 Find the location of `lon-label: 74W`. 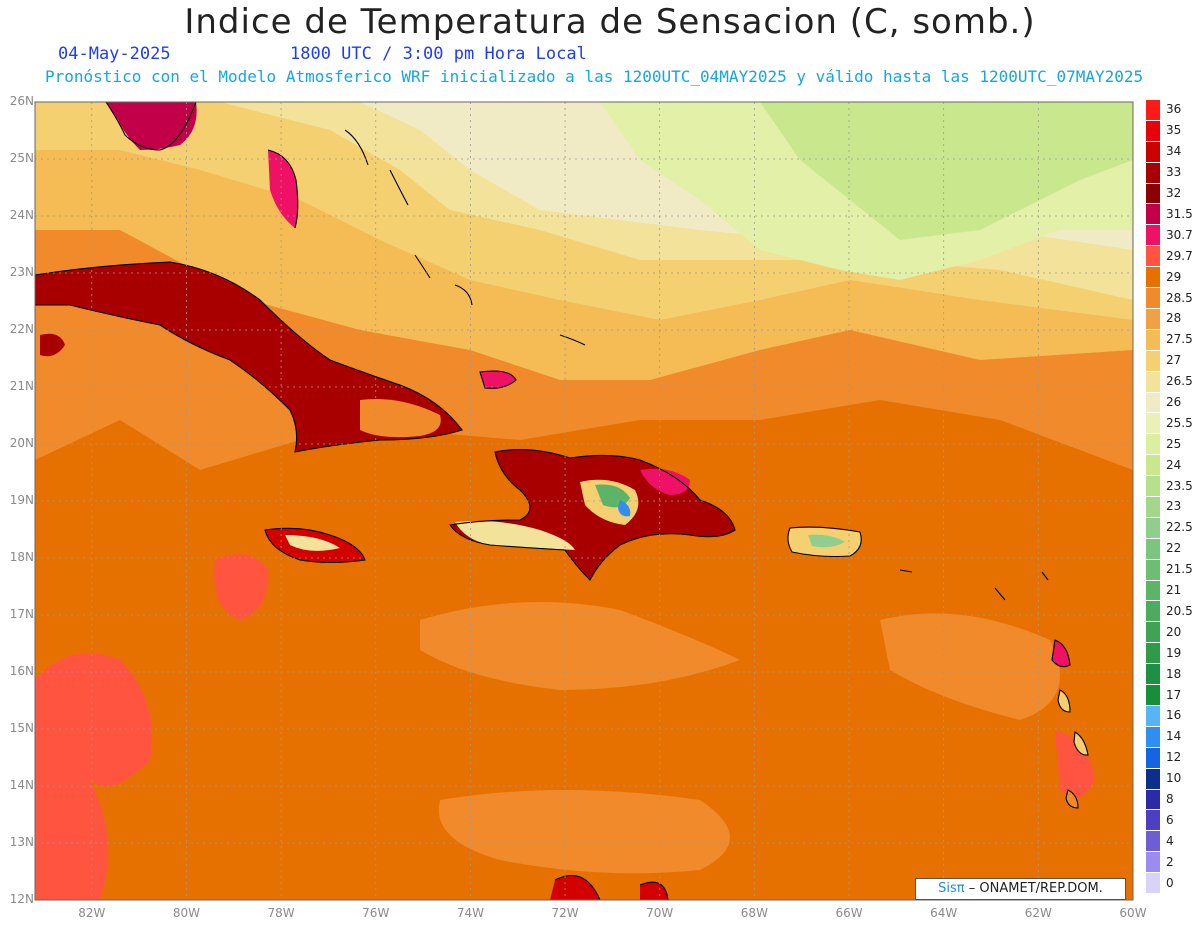

lon-label: 74W is located at coordinates (470, 913).